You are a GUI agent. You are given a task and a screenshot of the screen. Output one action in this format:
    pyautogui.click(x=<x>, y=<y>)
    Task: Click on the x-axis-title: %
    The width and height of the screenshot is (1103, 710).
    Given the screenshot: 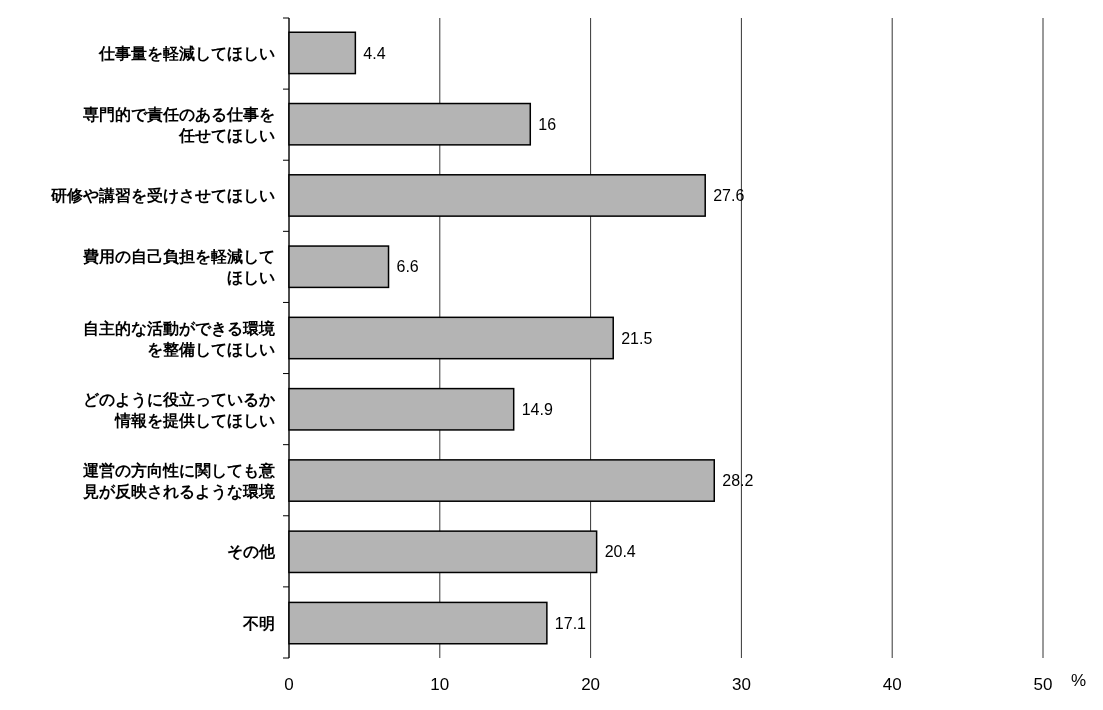 What is the action you would take?
    pyautogui.click(x=1079, y=680)
    